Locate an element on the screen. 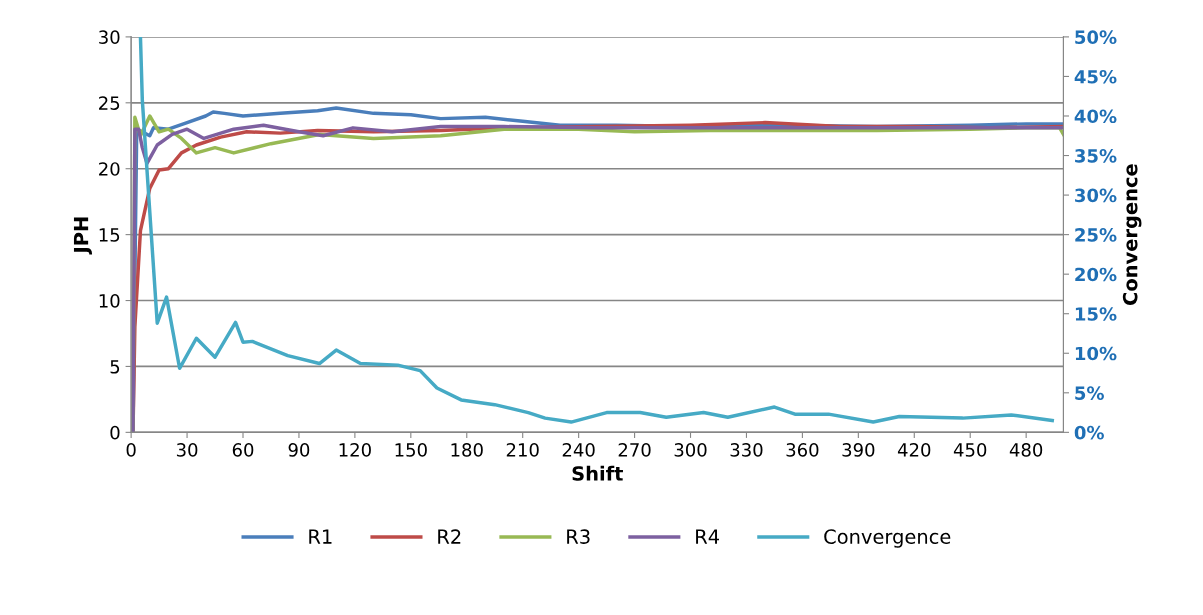 The image size is (1203, 615). y-tick-label: 25 is located at coordinates (109, 103).